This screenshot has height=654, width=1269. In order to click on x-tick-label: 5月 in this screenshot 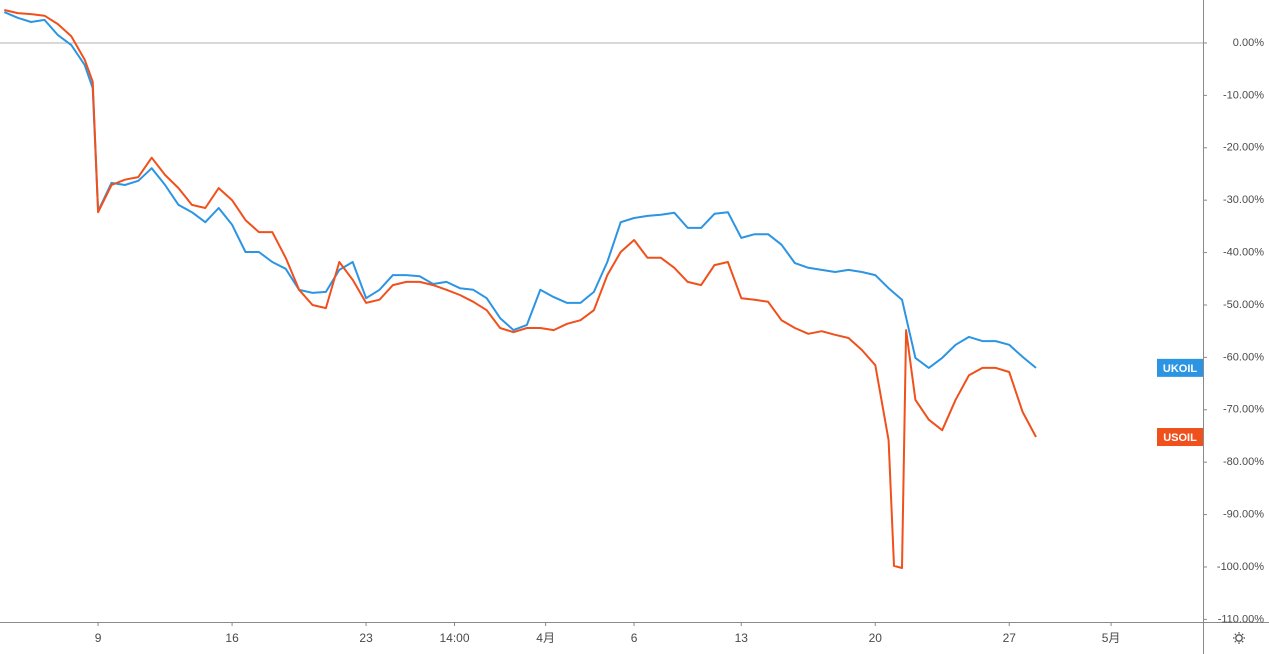, I will do `click(1111, 638)`.